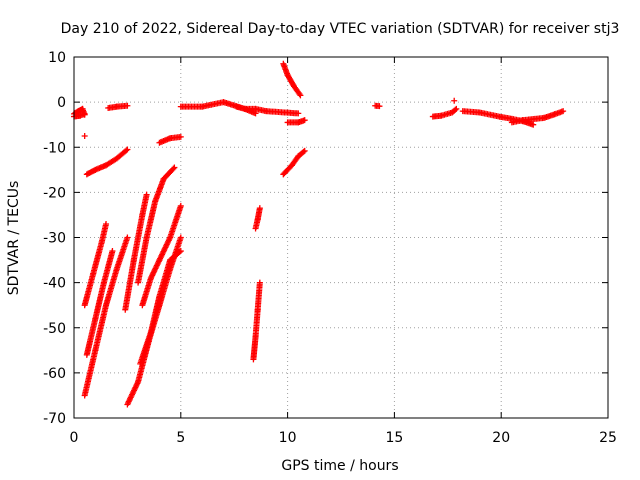  Describe the element at coordinates (54, 193) in the screenshot. I see `y-tick-label: -20` at that location.